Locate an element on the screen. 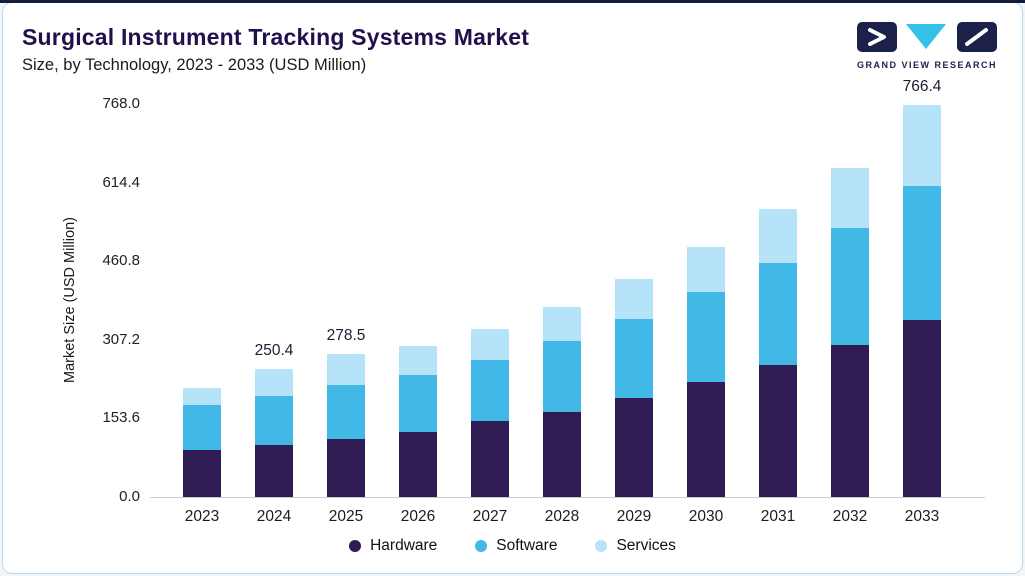 The height and width of the screenshot is (576, 1025). bar-segment-services-2027 is located at coordinates (490, 344).